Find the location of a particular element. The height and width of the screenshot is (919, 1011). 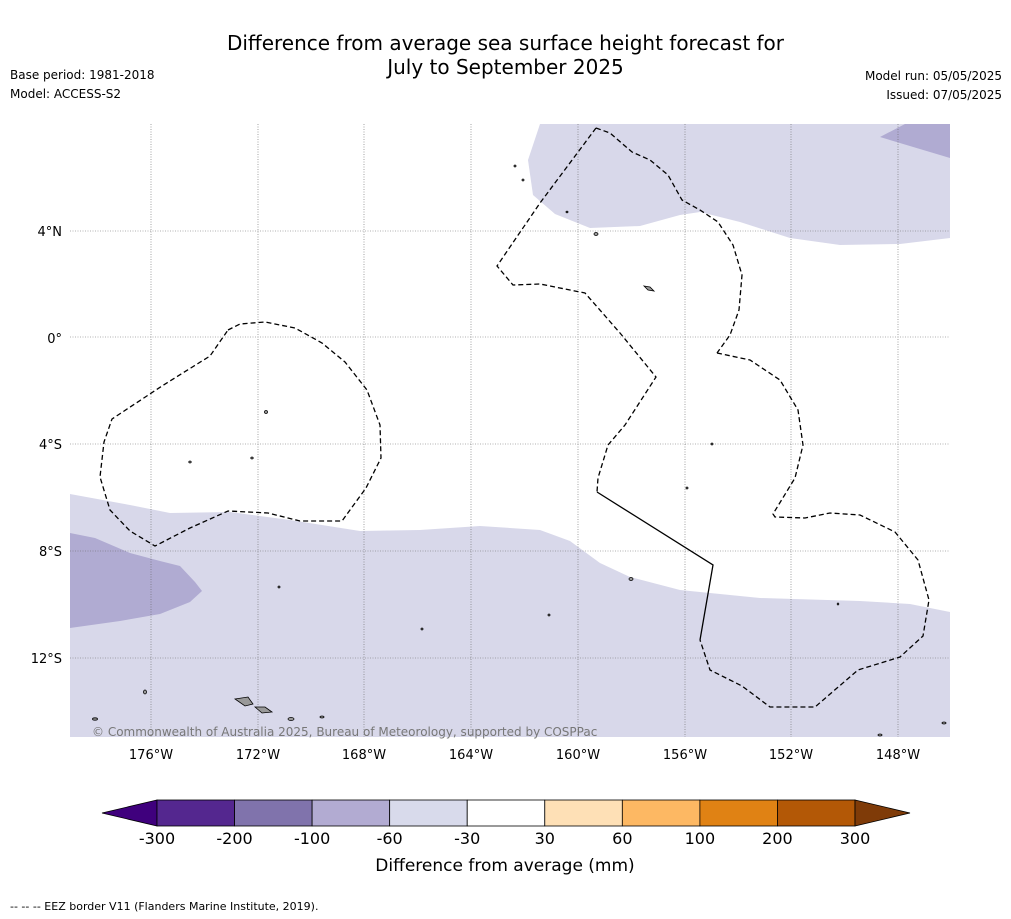

colorbar-tick-label: -300 is located at coordinates (157, 838).